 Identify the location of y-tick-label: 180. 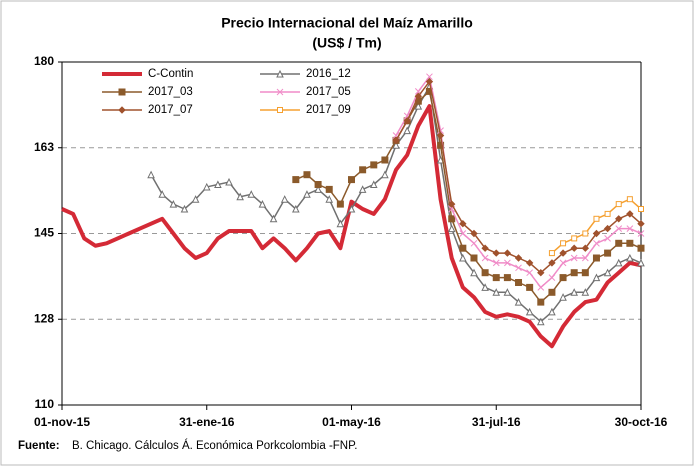
(44, 61).